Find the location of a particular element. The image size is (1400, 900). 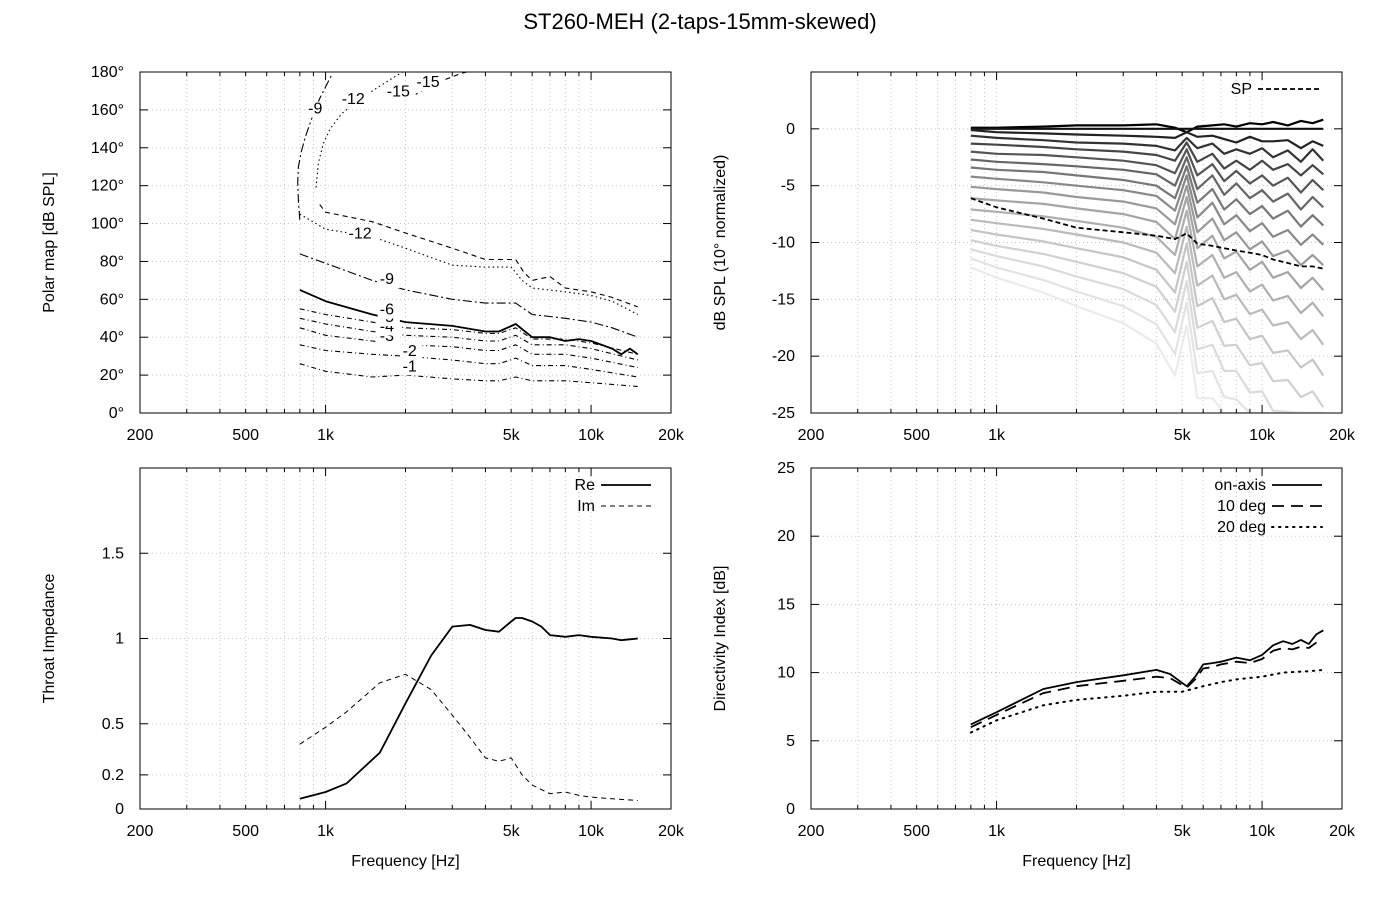

directivity-index-ytick-label: 15 is located at coordinates (786, 604).